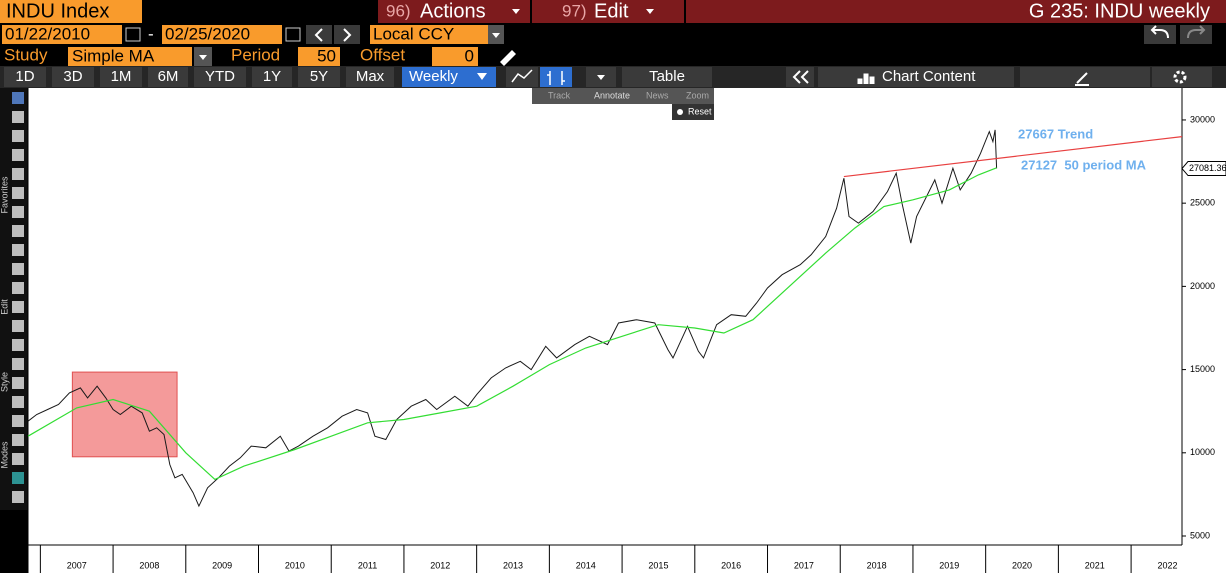  Describe the element at coordinates (398, 10) in the screenshot. I see `actions-number: 96)` at that location.